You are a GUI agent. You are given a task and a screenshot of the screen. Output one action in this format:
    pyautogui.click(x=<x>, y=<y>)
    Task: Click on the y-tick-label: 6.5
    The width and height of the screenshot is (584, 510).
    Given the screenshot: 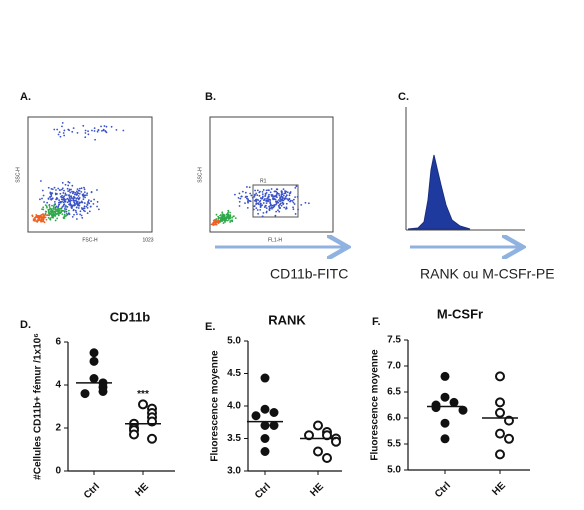 What is the action you would take?
    pyautogui.click(x=394, y=392)
    